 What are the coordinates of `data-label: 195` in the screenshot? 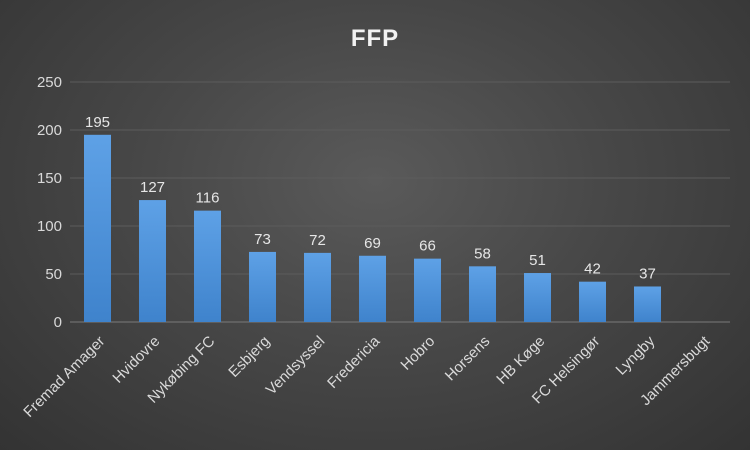 It's located at (97, 122).